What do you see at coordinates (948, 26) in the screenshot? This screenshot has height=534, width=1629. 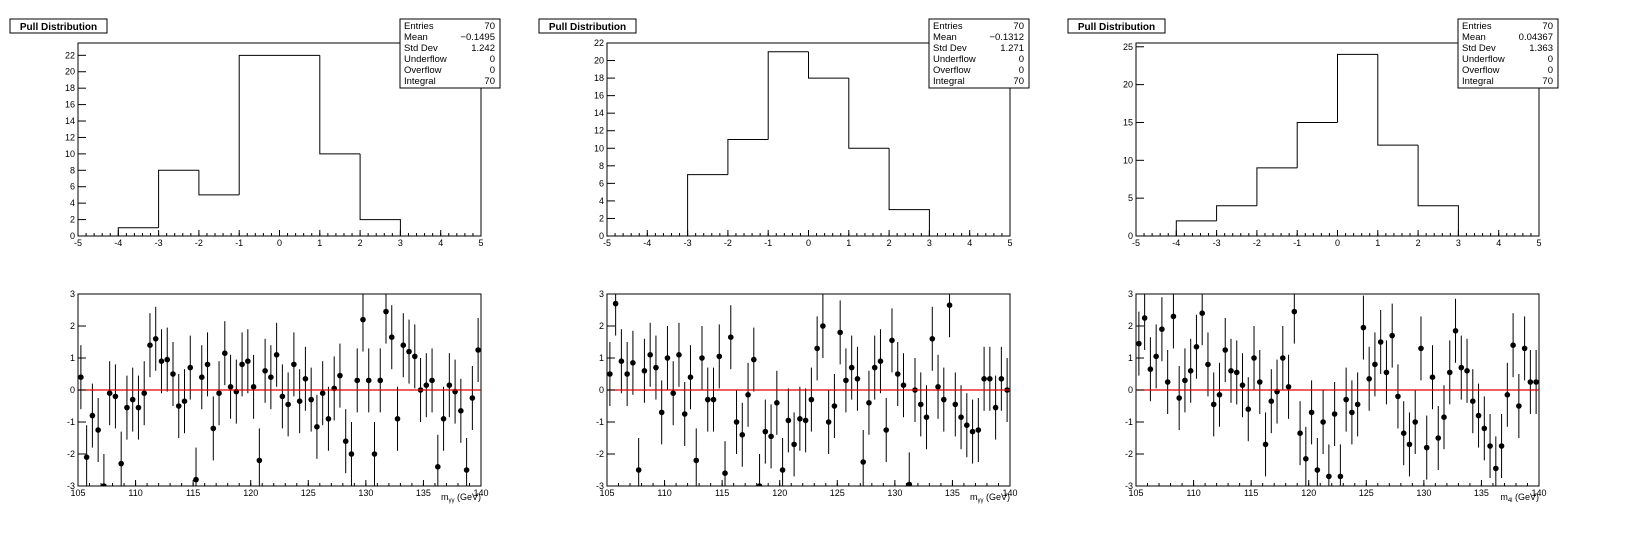 I see `stats-label: Entries` at bounding box center [948, 26].